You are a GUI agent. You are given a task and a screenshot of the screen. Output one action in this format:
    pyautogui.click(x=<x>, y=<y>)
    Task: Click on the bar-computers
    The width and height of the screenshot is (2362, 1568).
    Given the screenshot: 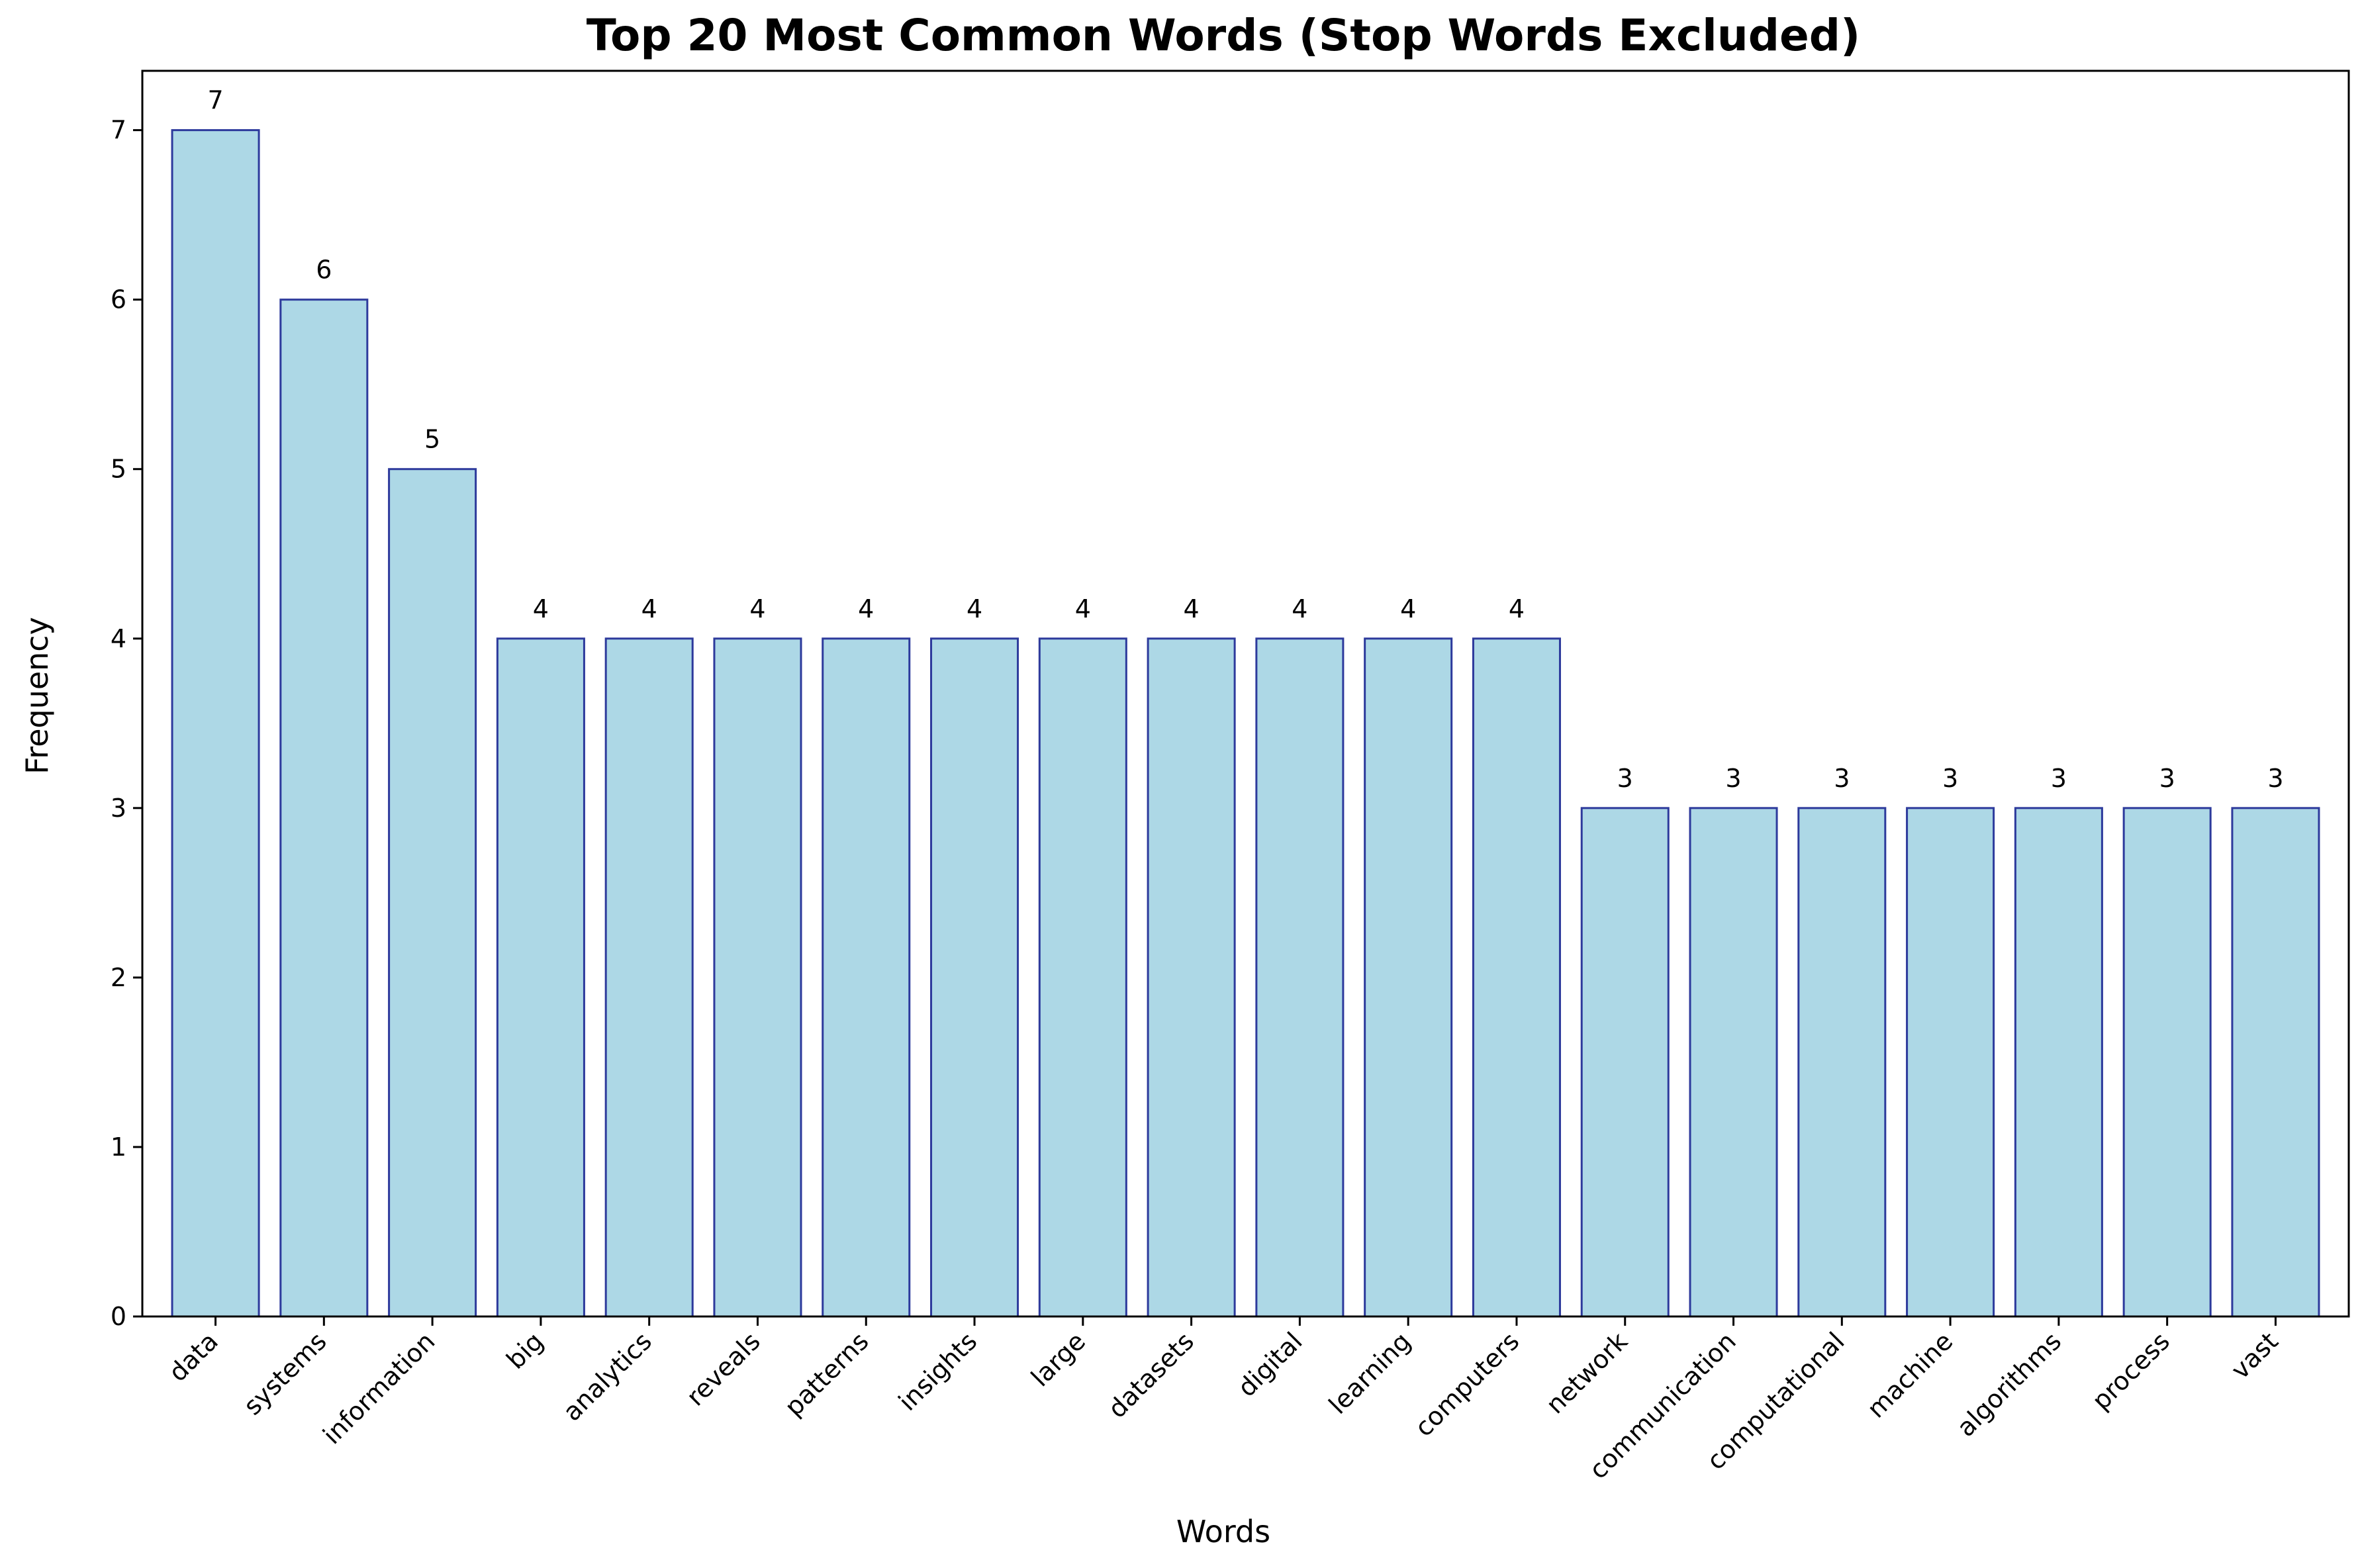 What is the action you would take?
    pyautogui.click(x=1516, y=977)
    